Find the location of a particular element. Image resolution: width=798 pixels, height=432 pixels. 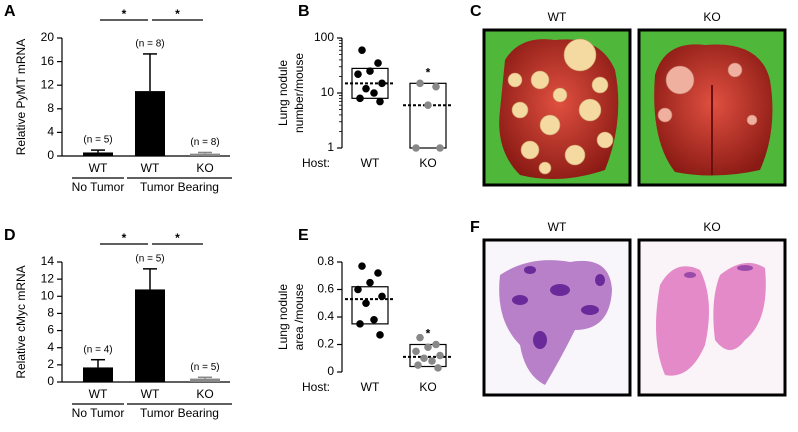

y-axis-label: Lung nodule is located at coordinates (283, 93).